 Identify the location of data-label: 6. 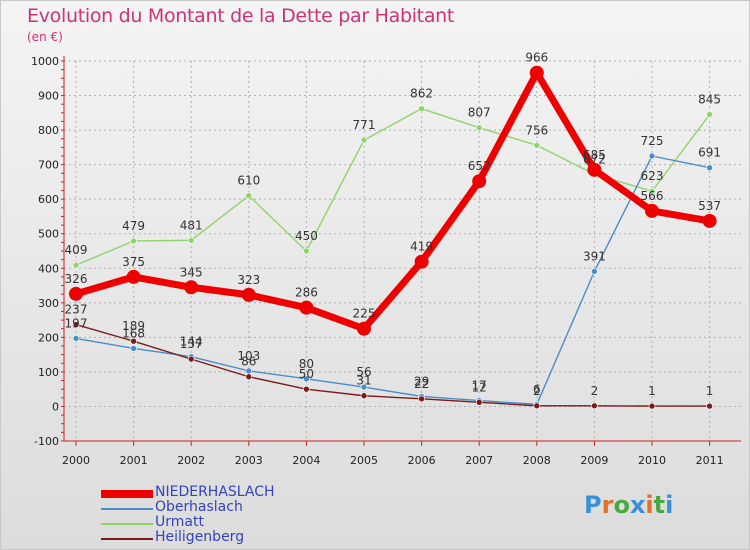
(537, 389).